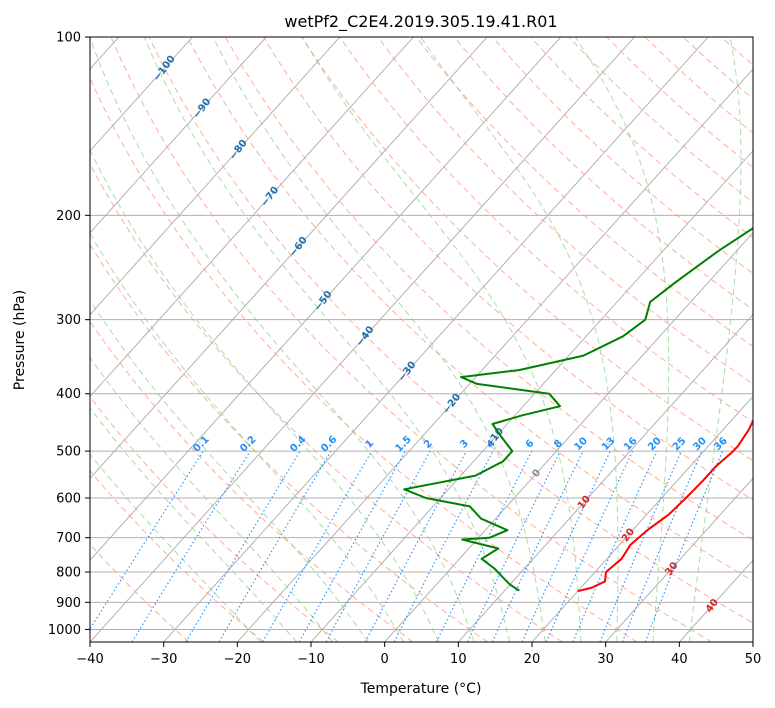  What do you see at coordinates (69, 334) in the screenshot?
I see `y-axis: 100 200 300 400 500 600 700 800 900 1000` at bounding box center [69, 334].